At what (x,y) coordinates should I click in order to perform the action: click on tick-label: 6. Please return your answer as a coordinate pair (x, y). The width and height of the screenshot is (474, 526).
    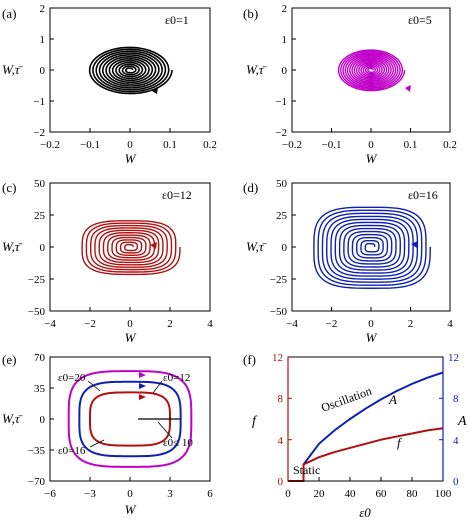
    Looking at the image, I should click on (210, 494).